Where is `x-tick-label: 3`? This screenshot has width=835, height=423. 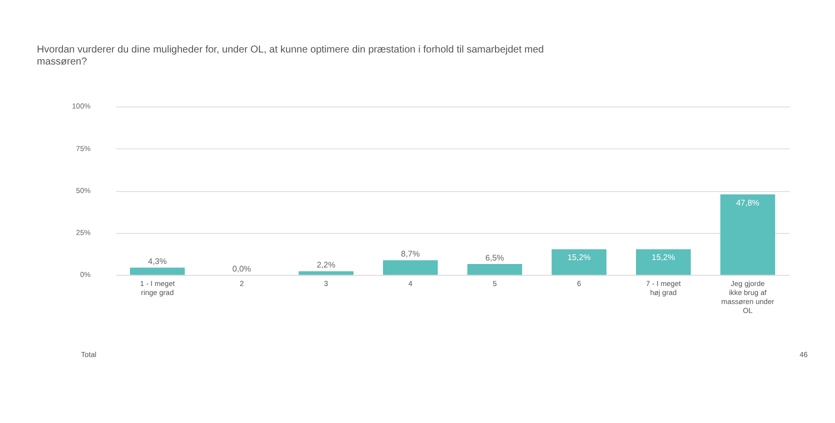
x-tick-label: 3 is located at coordinates (326, 283).